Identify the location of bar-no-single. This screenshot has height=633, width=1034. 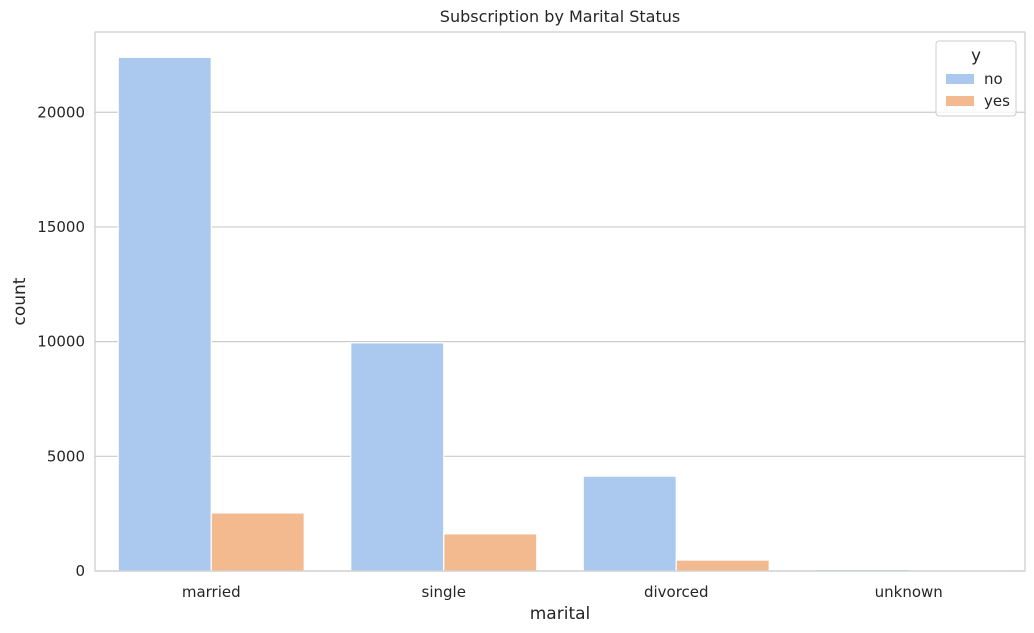
(397, 457).